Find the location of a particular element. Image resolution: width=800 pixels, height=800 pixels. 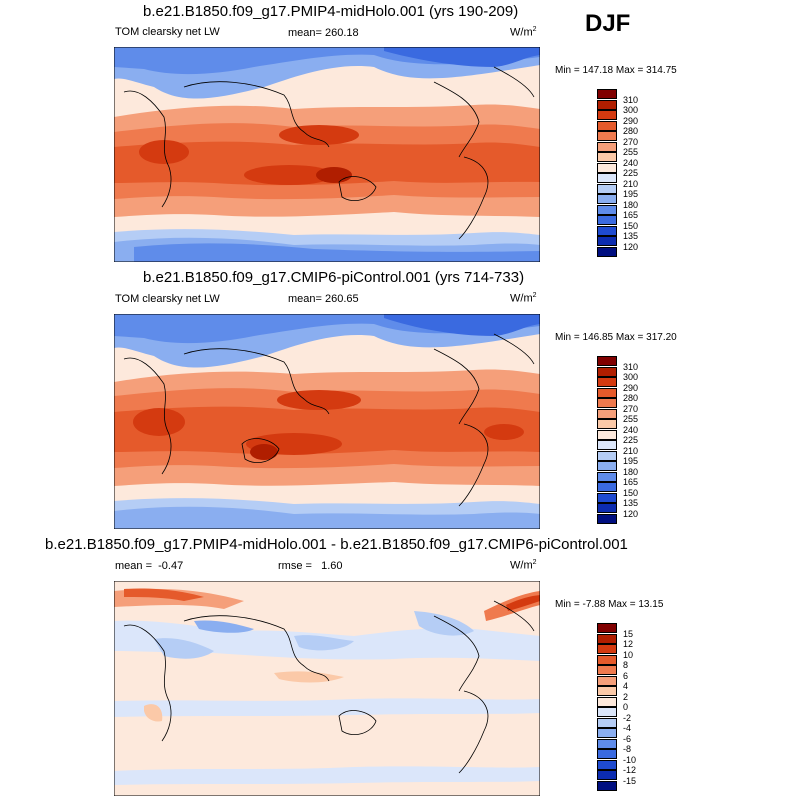

colorbar-label: -15 is located at coordinates (630, 780).